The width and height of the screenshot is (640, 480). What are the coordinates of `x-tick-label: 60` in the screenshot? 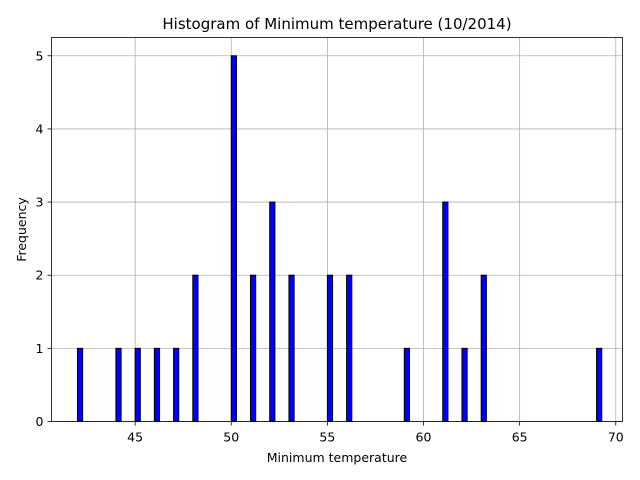 It's located at (424, 437).